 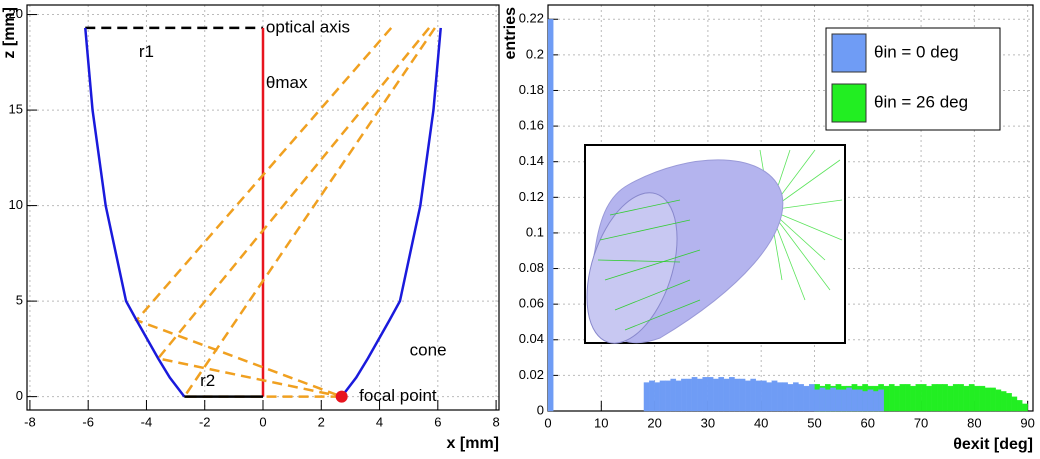 I want to click on x-tick-label: 8, so click(x=495, y=421).